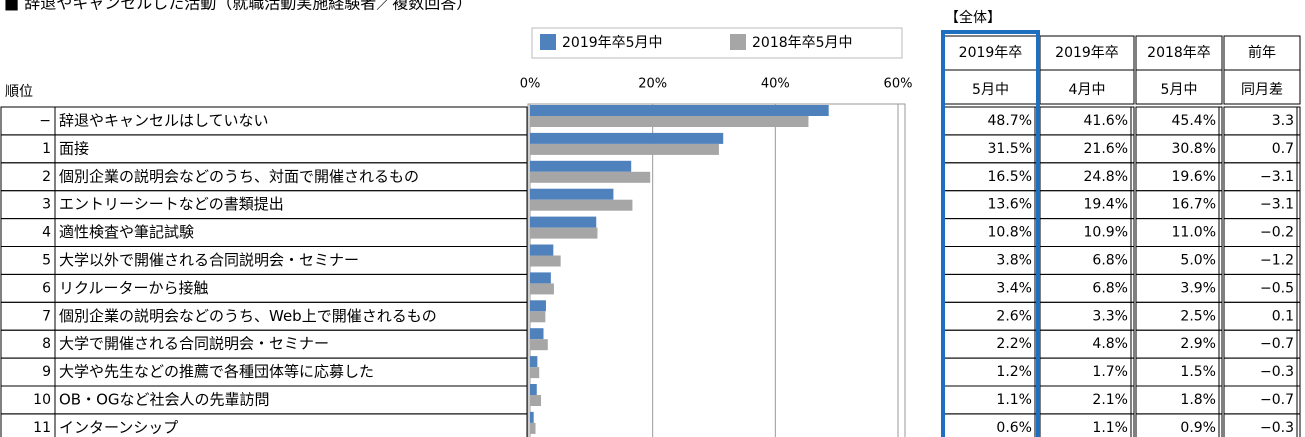 The image size is (1305, 437). Describe the element at coordinates (1110, 400) in the screenshot. I see `cell-value: 2.1%` at that location.